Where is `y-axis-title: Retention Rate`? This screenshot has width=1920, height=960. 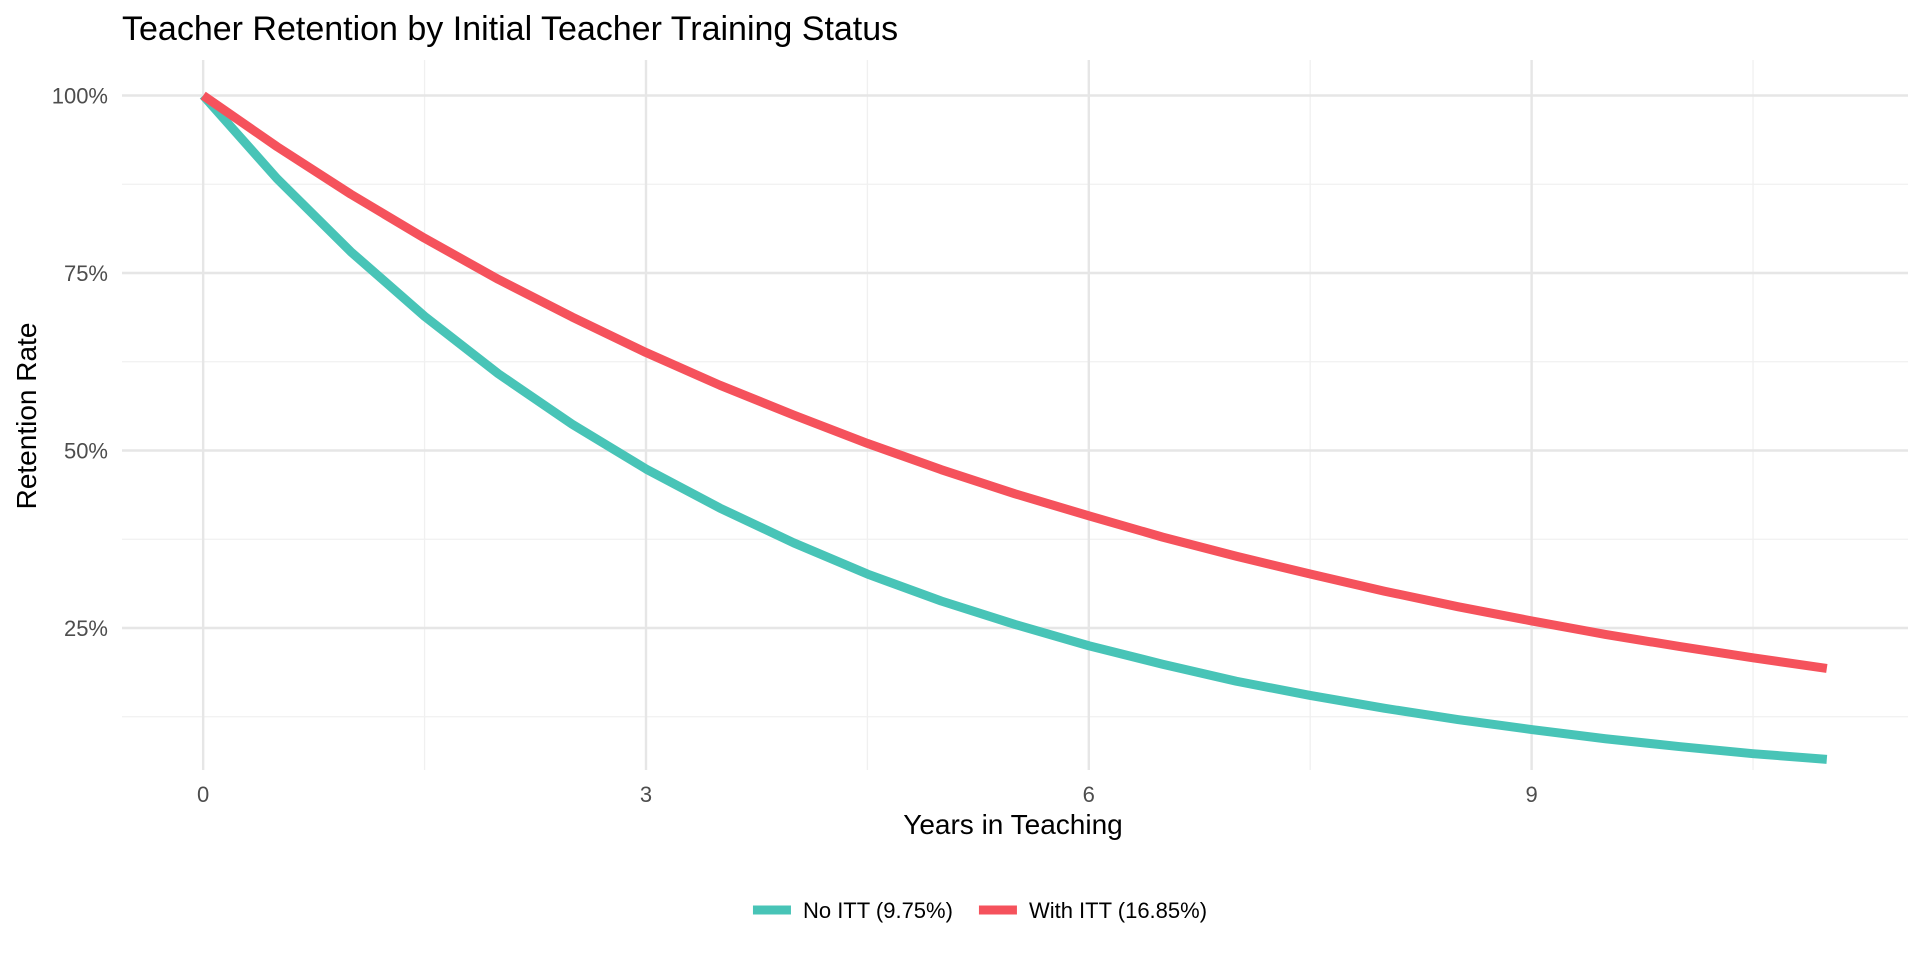 y-axis-title: Retention Rate is located at coordinates (26, 416).